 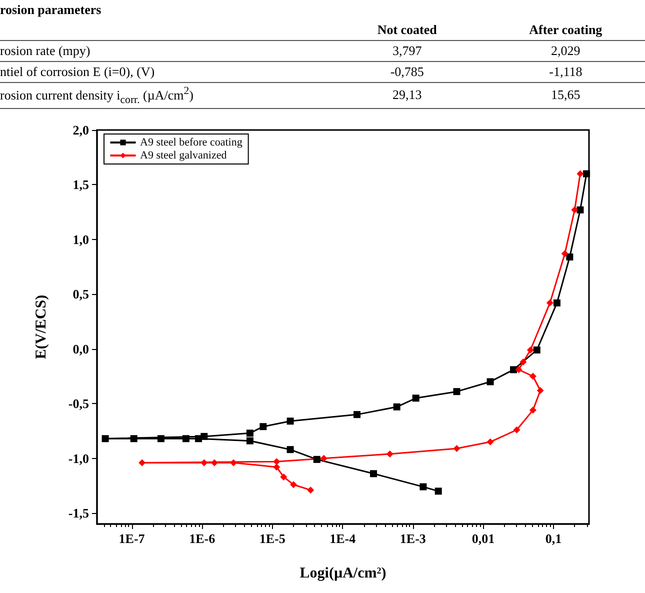 What do you see at coordinates (413, 538) in the screenshot?
I see `x-tick-label: 1E-3` at bounding box center [413, 538].